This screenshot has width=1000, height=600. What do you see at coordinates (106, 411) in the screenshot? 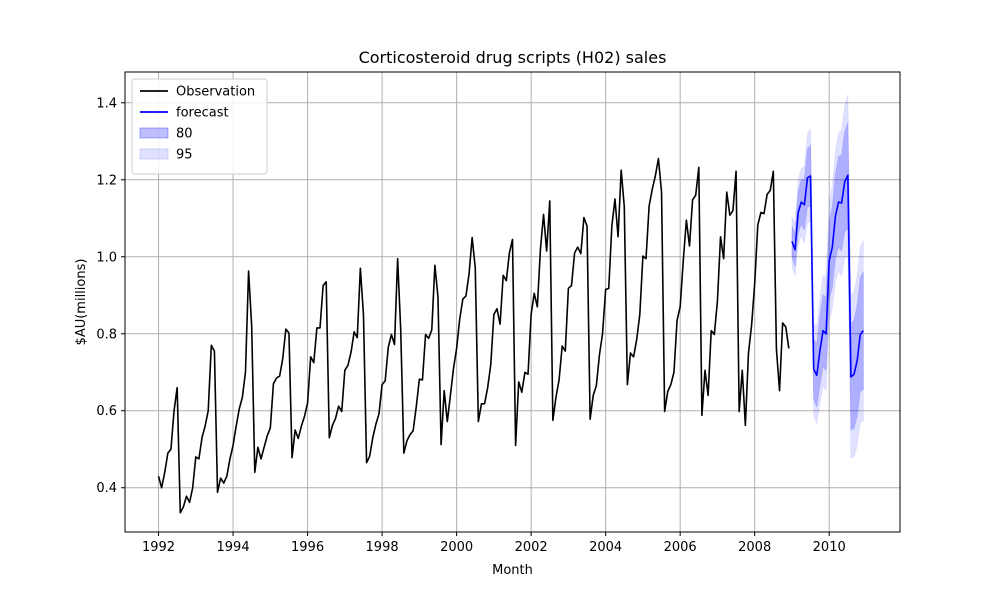
I see `y-tick-label: 0.6` at bounding box center [106, 411].